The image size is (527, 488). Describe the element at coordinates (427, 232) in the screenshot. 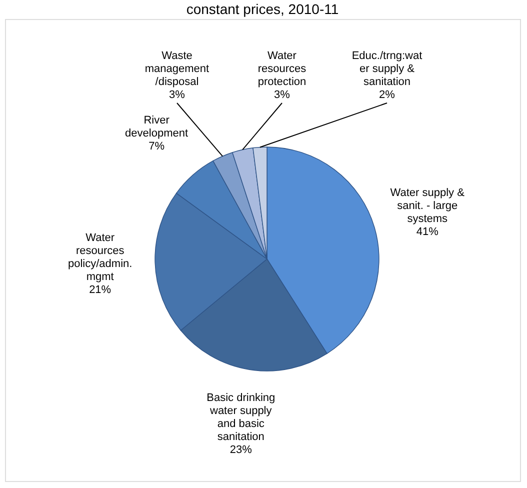

I see `data-label: 41%` at that location.